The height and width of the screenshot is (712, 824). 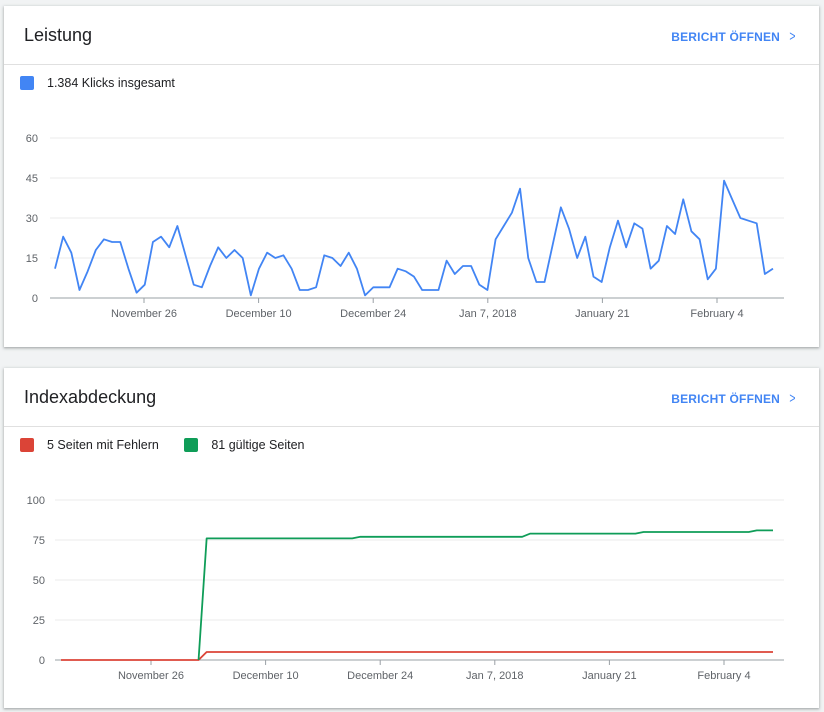 What do you see at coordinates (27, 445) in the screenshot?
I see `legend-swatch-errors` at bounding box center [27, 445].